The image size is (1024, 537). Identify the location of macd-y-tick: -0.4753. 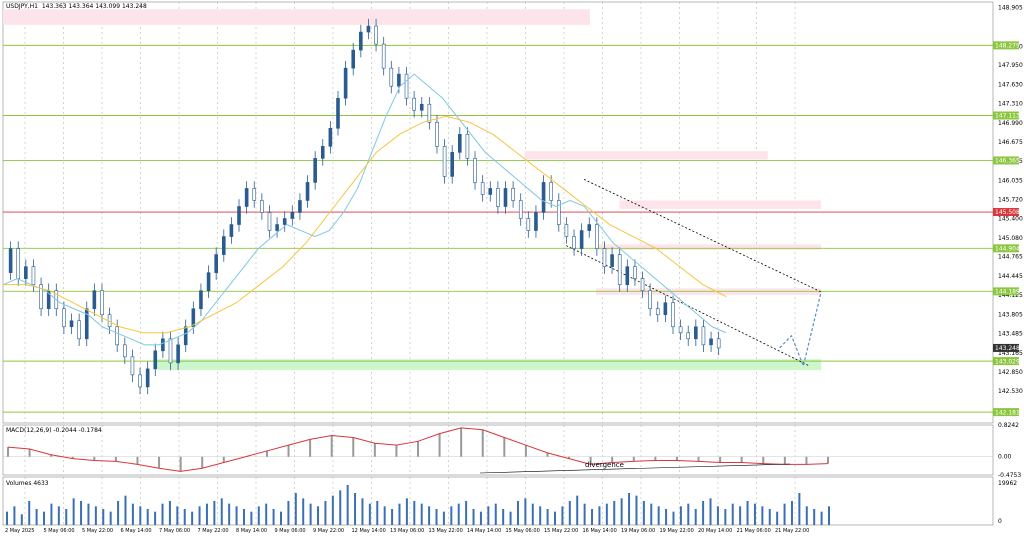
(1009, 475).